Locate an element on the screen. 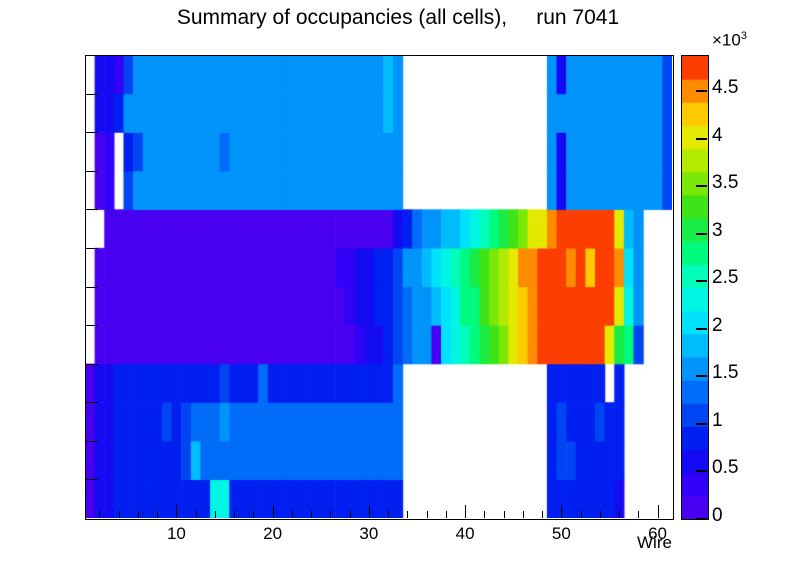 Image resolution: width=796 pixels, height=572 pixels. x-axis-tick-label-30: 30 is located at coordinates (369, 533).